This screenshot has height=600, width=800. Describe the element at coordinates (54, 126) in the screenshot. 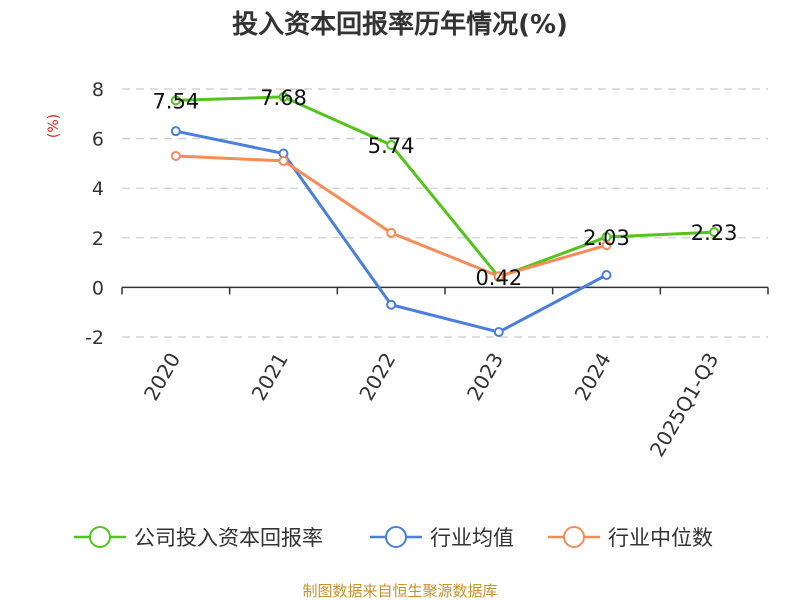

I see `y-axis-label: (%)` at that location.